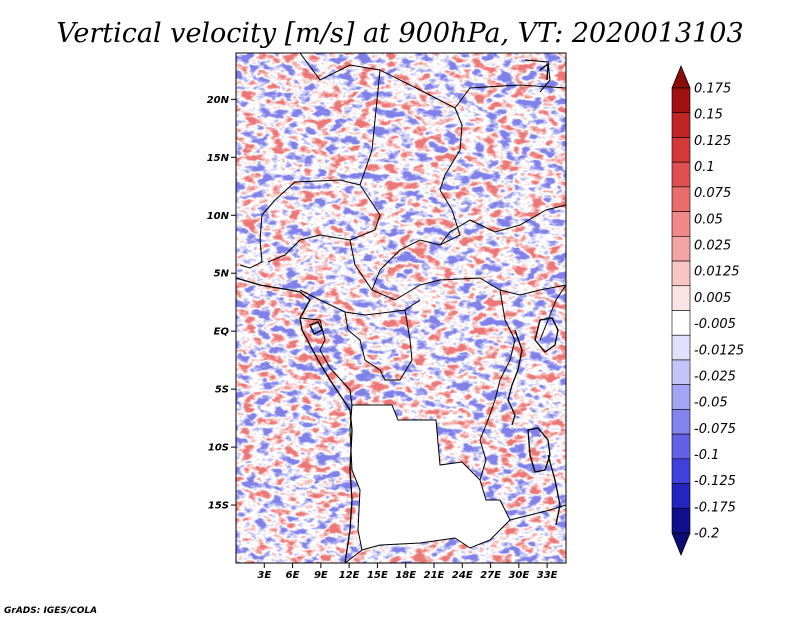  What do you see at coordinates (222, 390) in the screenshot?
I see `y-tick-label: 5S` at bounding box center [222, 390].